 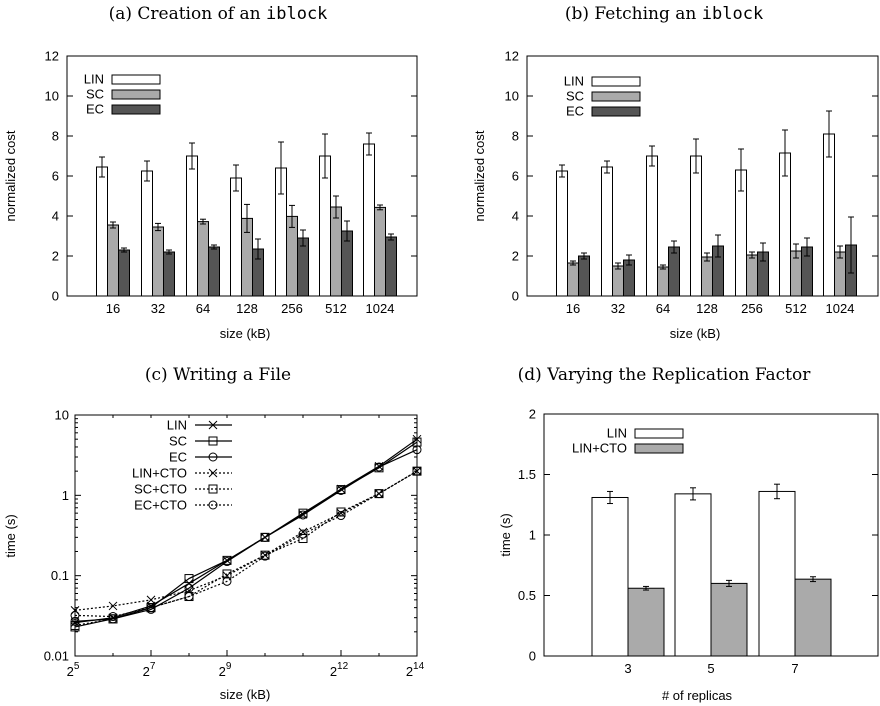 What do you see at coordinates (527, 474) in the screenshot?
I see `chart-d-ytick-label: 1.5` at bounding box center [527, 474].